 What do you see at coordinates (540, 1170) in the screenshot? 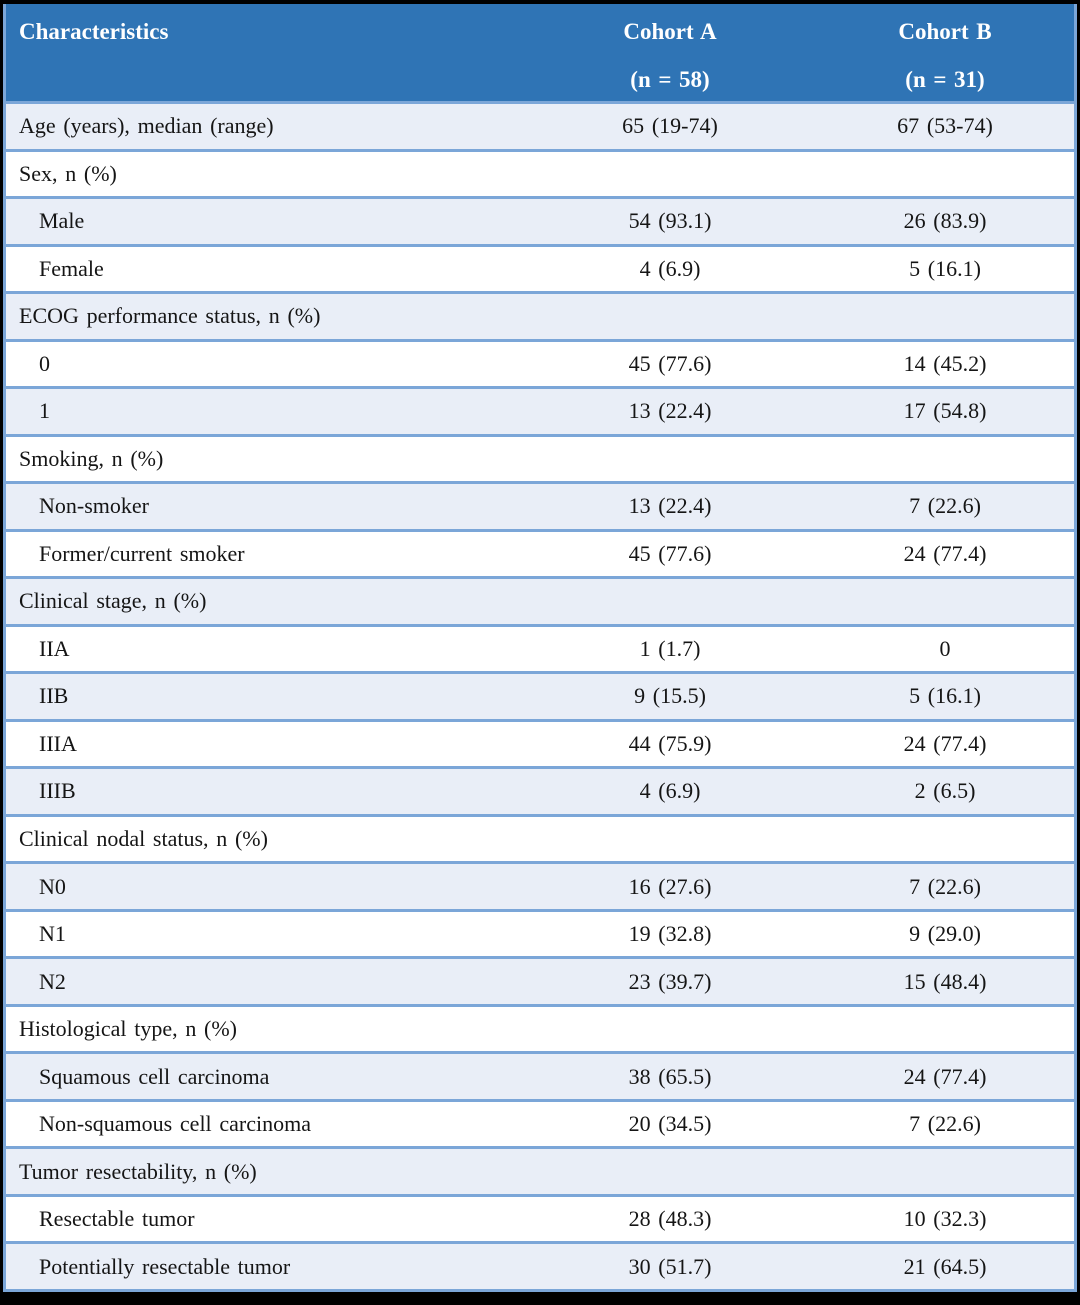
I see `table-section-row: Tumor resectability, n (%)` at bounding box center [540, 1170].